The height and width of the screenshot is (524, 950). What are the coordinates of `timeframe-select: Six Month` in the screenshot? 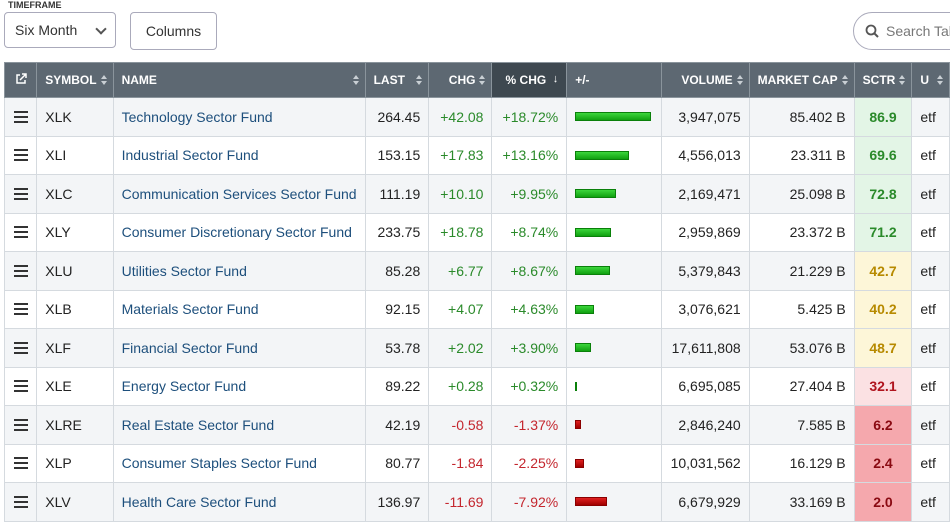 It's located at (60, 30).